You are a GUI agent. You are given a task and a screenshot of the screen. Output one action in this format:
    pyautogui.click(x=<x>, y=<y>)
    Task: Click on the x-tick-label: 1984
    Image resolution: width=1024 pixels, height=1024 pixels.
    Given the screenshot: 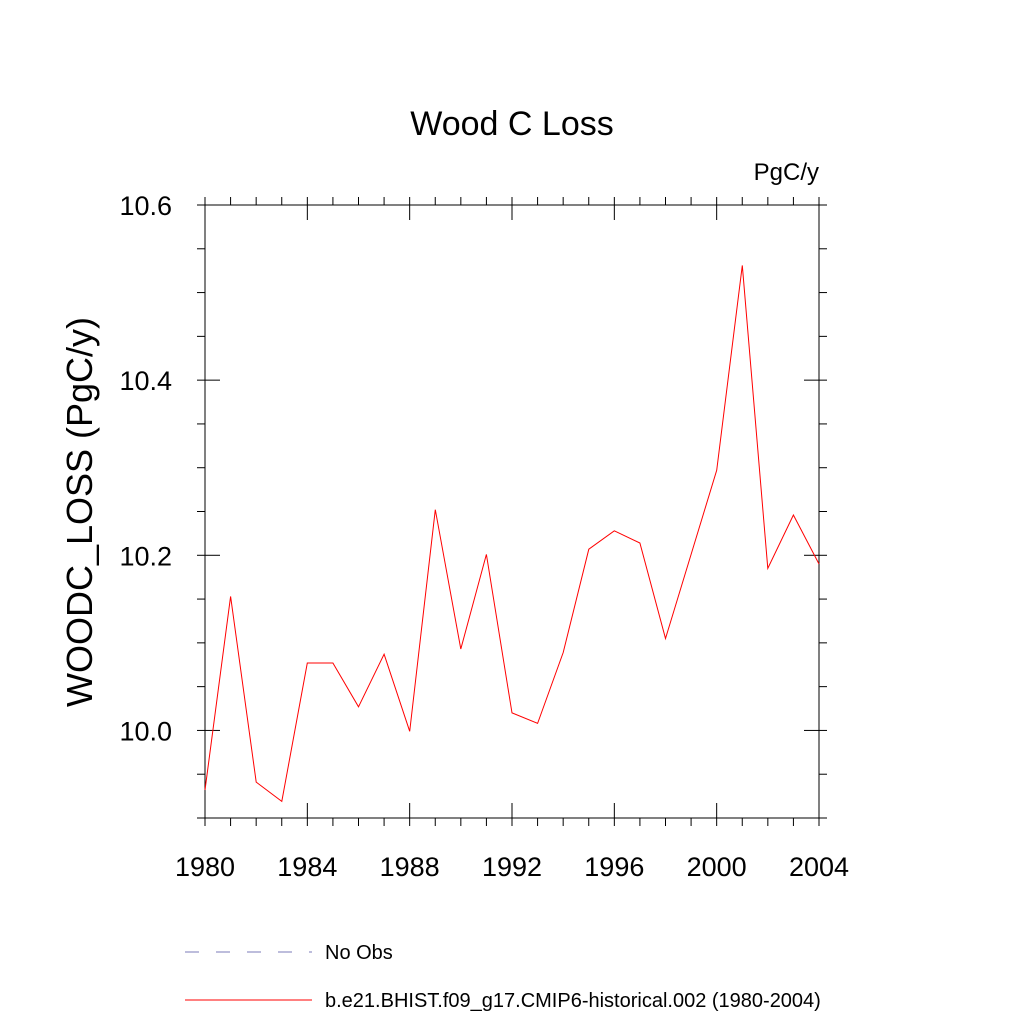 What is the action you would take?
    pyautogui.click(x=307, y=867)
    